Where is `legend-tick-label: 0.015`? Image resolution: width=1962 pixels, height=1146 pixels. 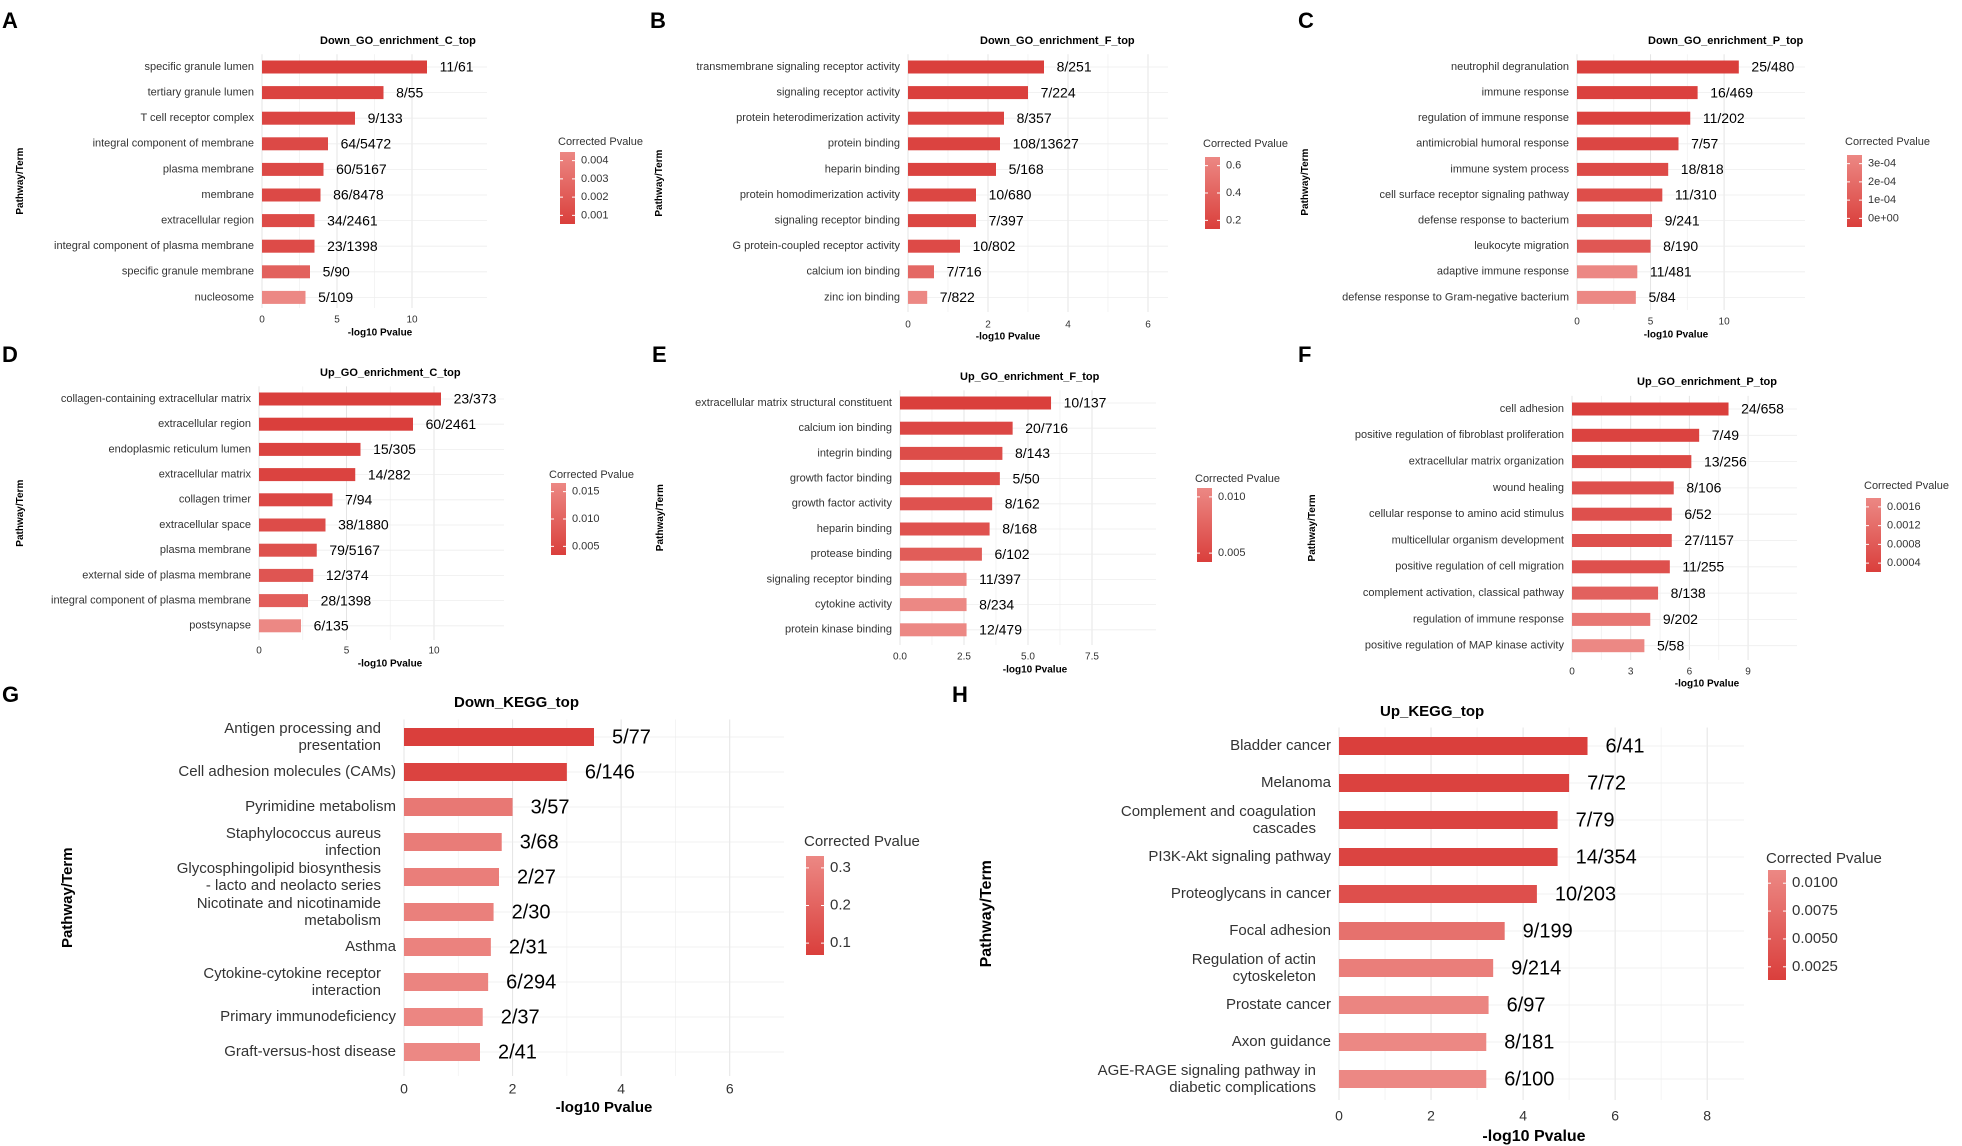
legend-tick-label: 0.015 is located at coordinates (586, 492).